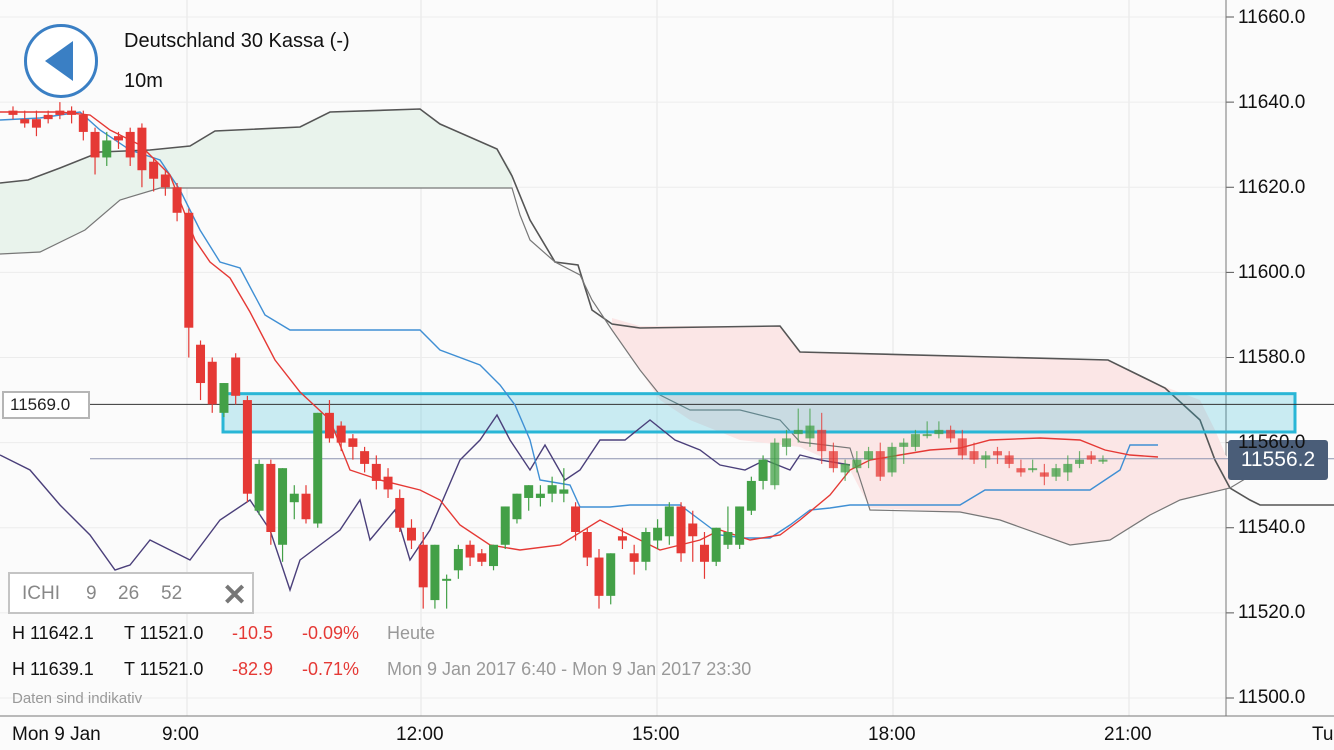 The width and height of the screenshot is (1334, 750). I want to click on level-price-tag: 11569.0, so click(46, 405).